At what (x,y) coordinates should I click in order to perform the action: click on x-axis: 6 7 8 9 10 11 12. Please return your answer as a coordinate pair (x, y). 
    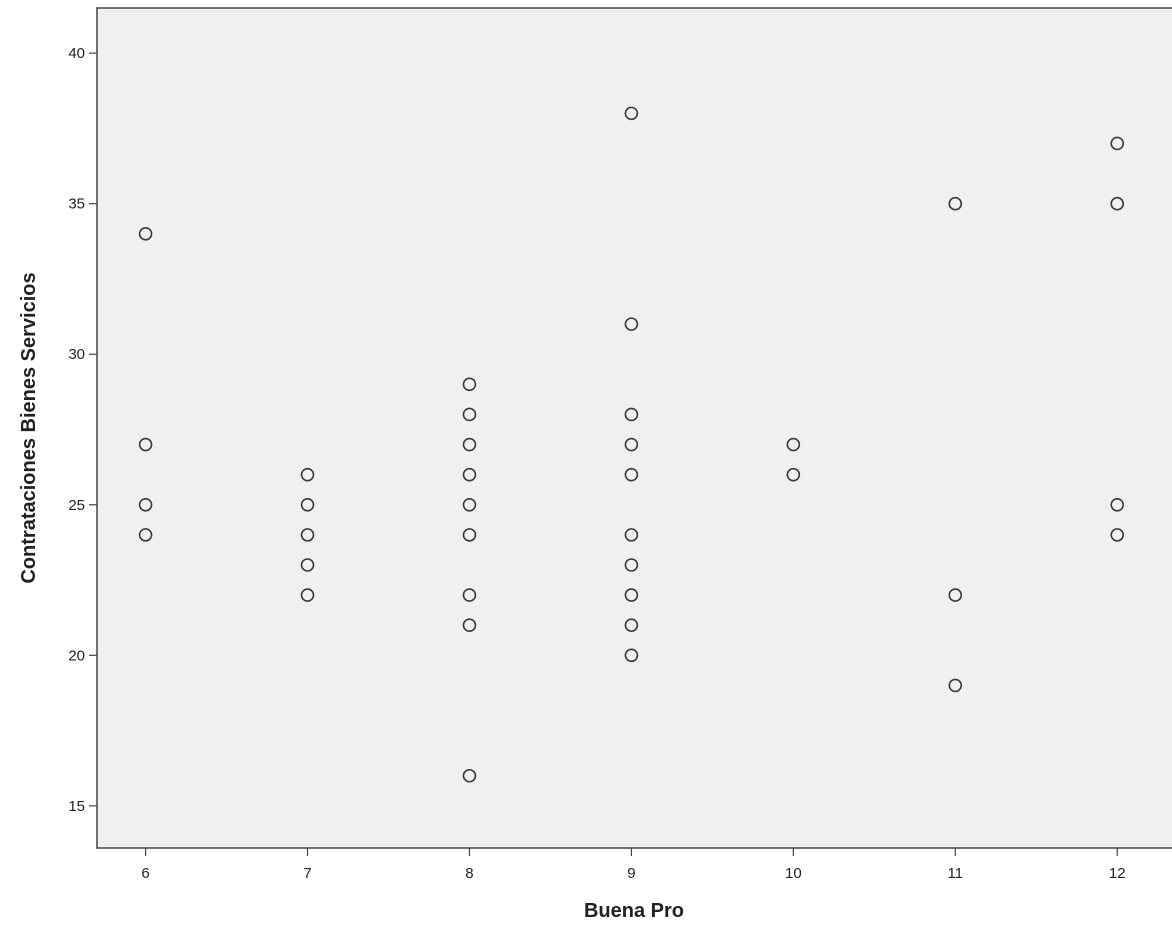
    Looking at the image, I should click on (633, 865).